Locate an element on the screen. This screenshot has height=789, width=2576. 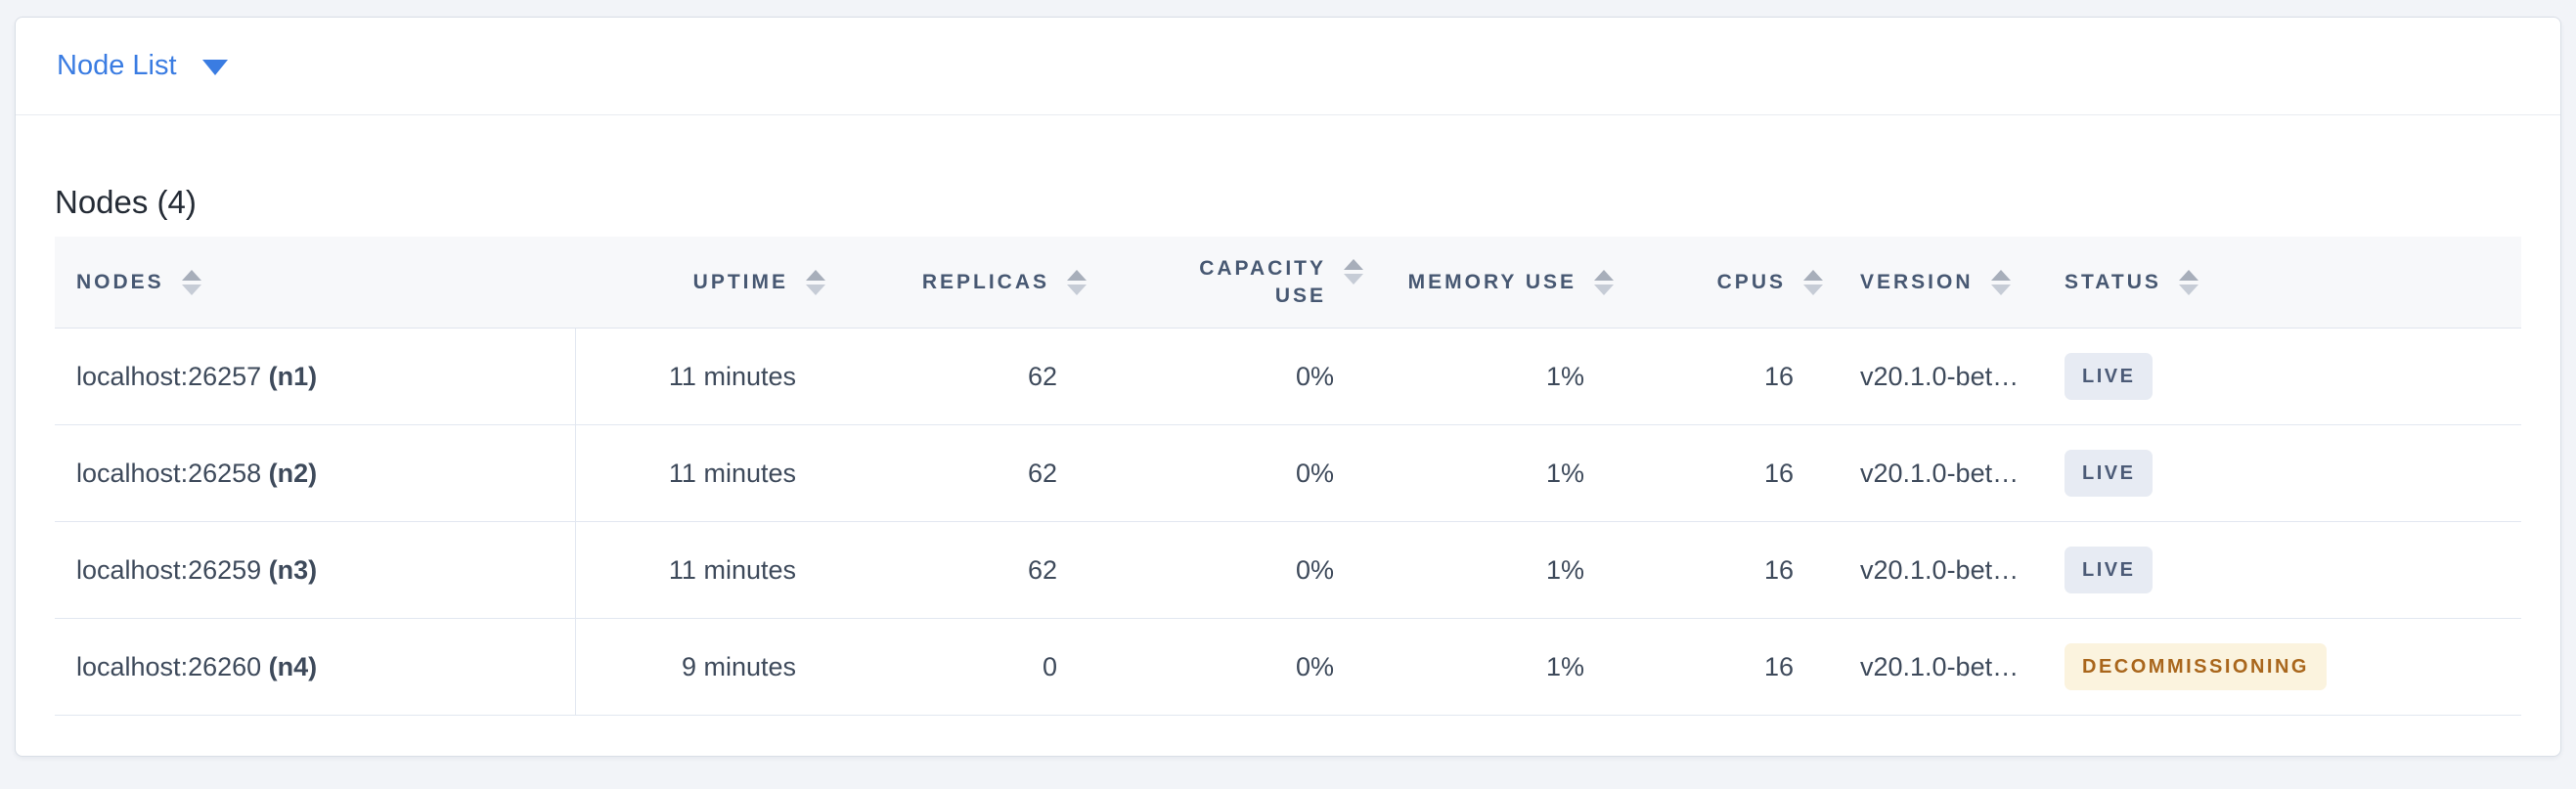
node-id: (n1) is located at coordinates (289, 376).